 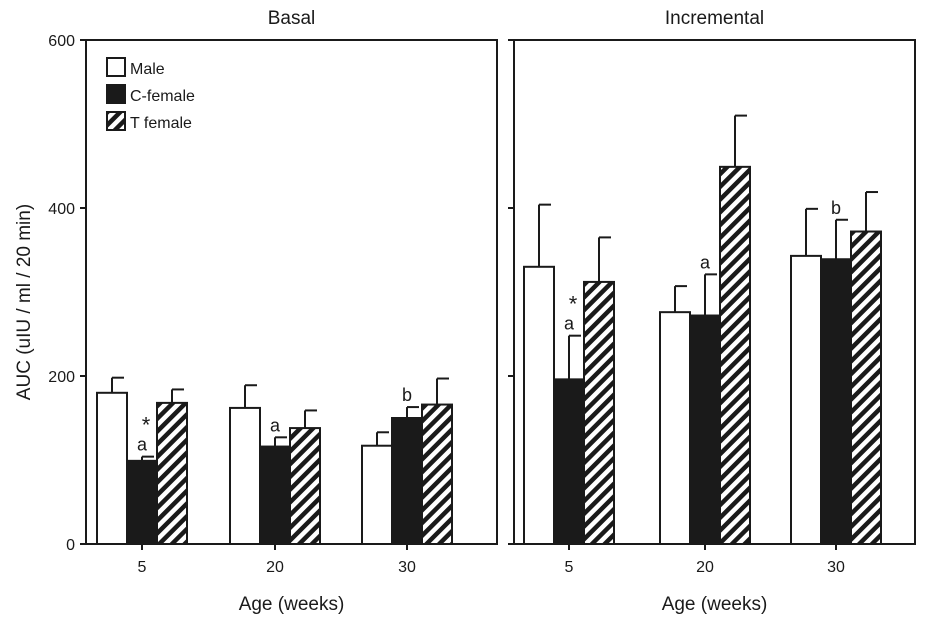 What do you see at coordinates (162, 96) in the screenshot?
I see `legend-label: C-female` at bounding box center [162, 96].